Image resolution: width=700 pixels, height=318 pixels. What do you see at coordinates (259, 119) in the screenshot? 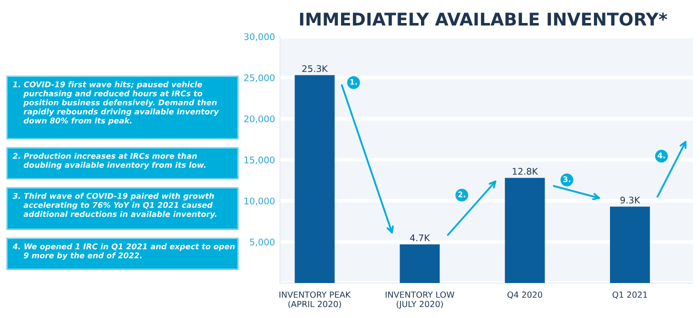
I see `y-tick-label: 20,000` at bounding box center [259, 119].